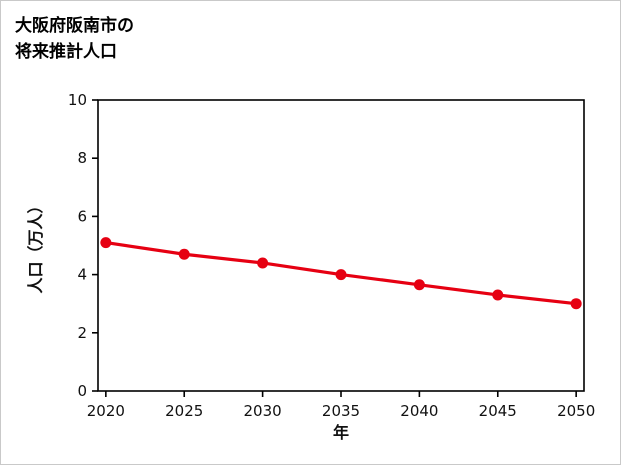  I want to click on y-tick-label: 8, so click(82, 158).